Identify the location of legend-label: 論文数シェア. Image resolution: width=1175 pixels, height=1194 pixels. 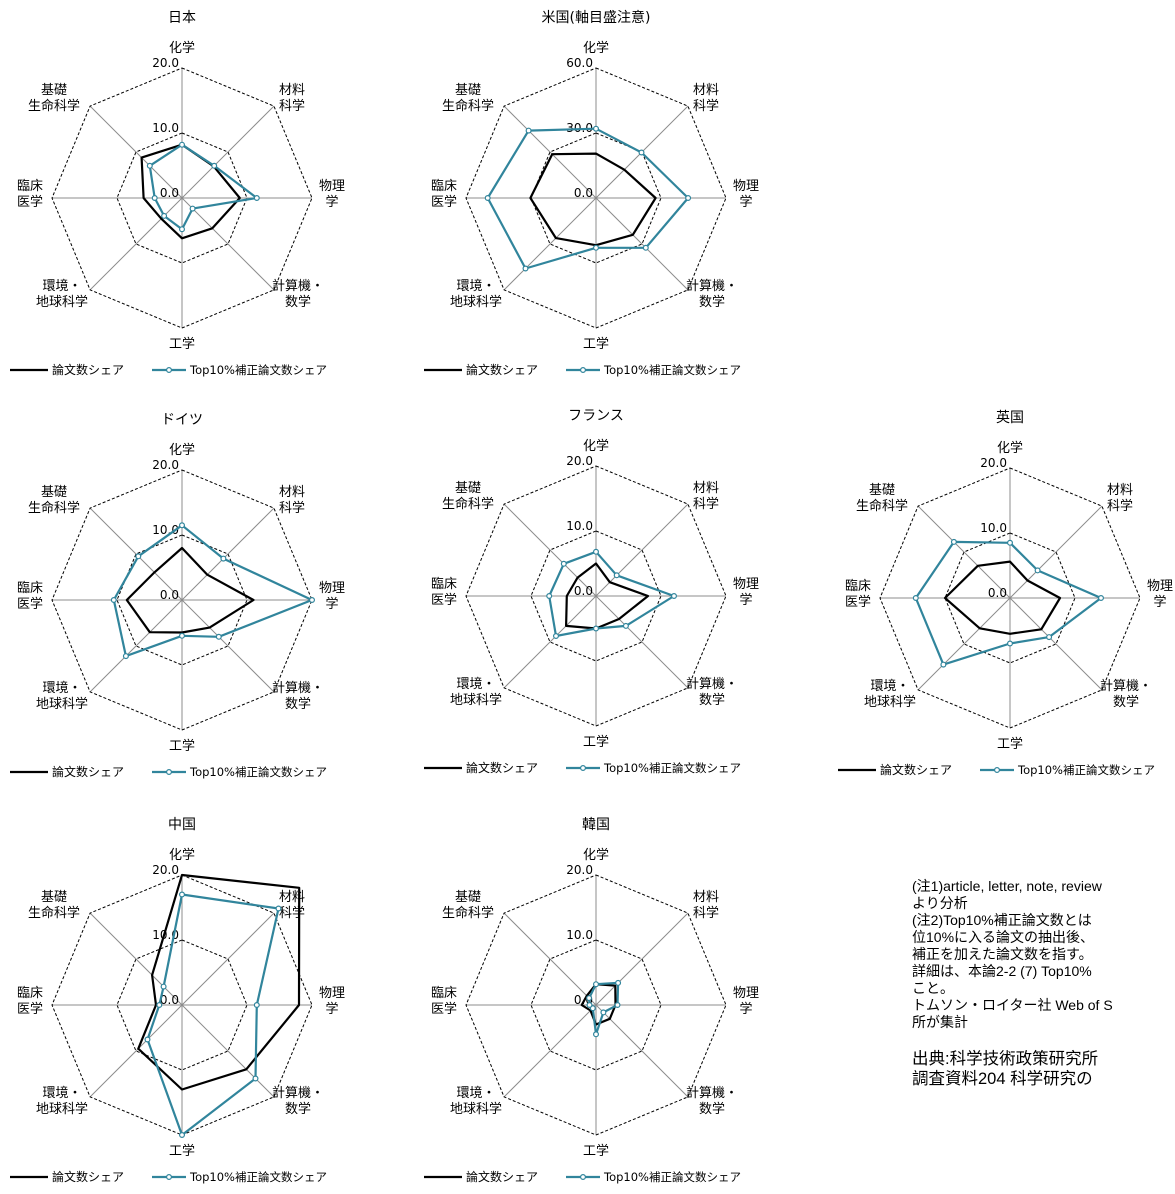
(88, 369).